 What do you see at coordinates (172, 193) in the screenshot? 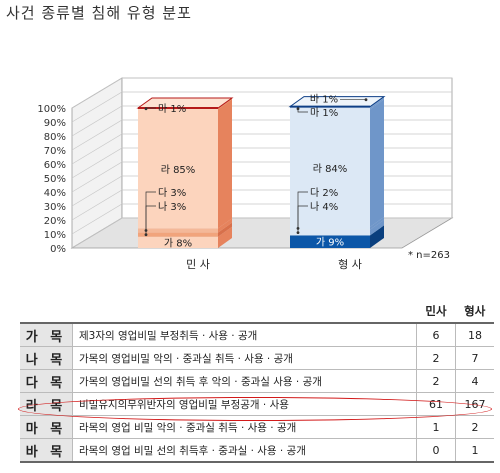
I see `label-다: 다 3%` at bounding box center [172, 193].